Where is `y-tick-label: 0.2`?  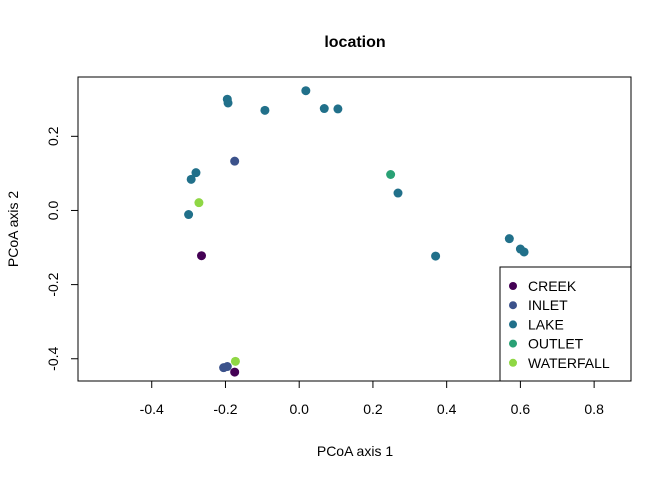
y-tick-label: 0.2 is located at coordinates (53, 136).